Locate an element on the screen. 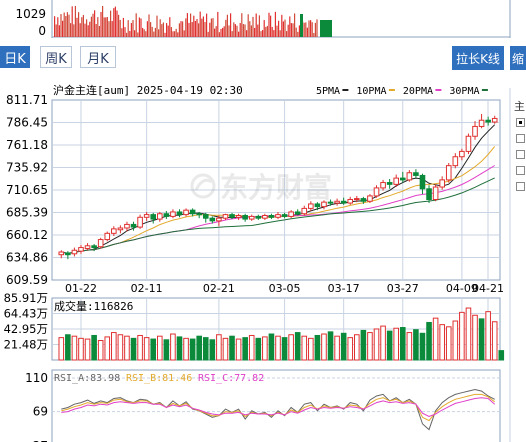 The width and height of the screenshot is (526, 442). rsi-c-label: RSI_C:77.82 is located at coordinates (231, 378).